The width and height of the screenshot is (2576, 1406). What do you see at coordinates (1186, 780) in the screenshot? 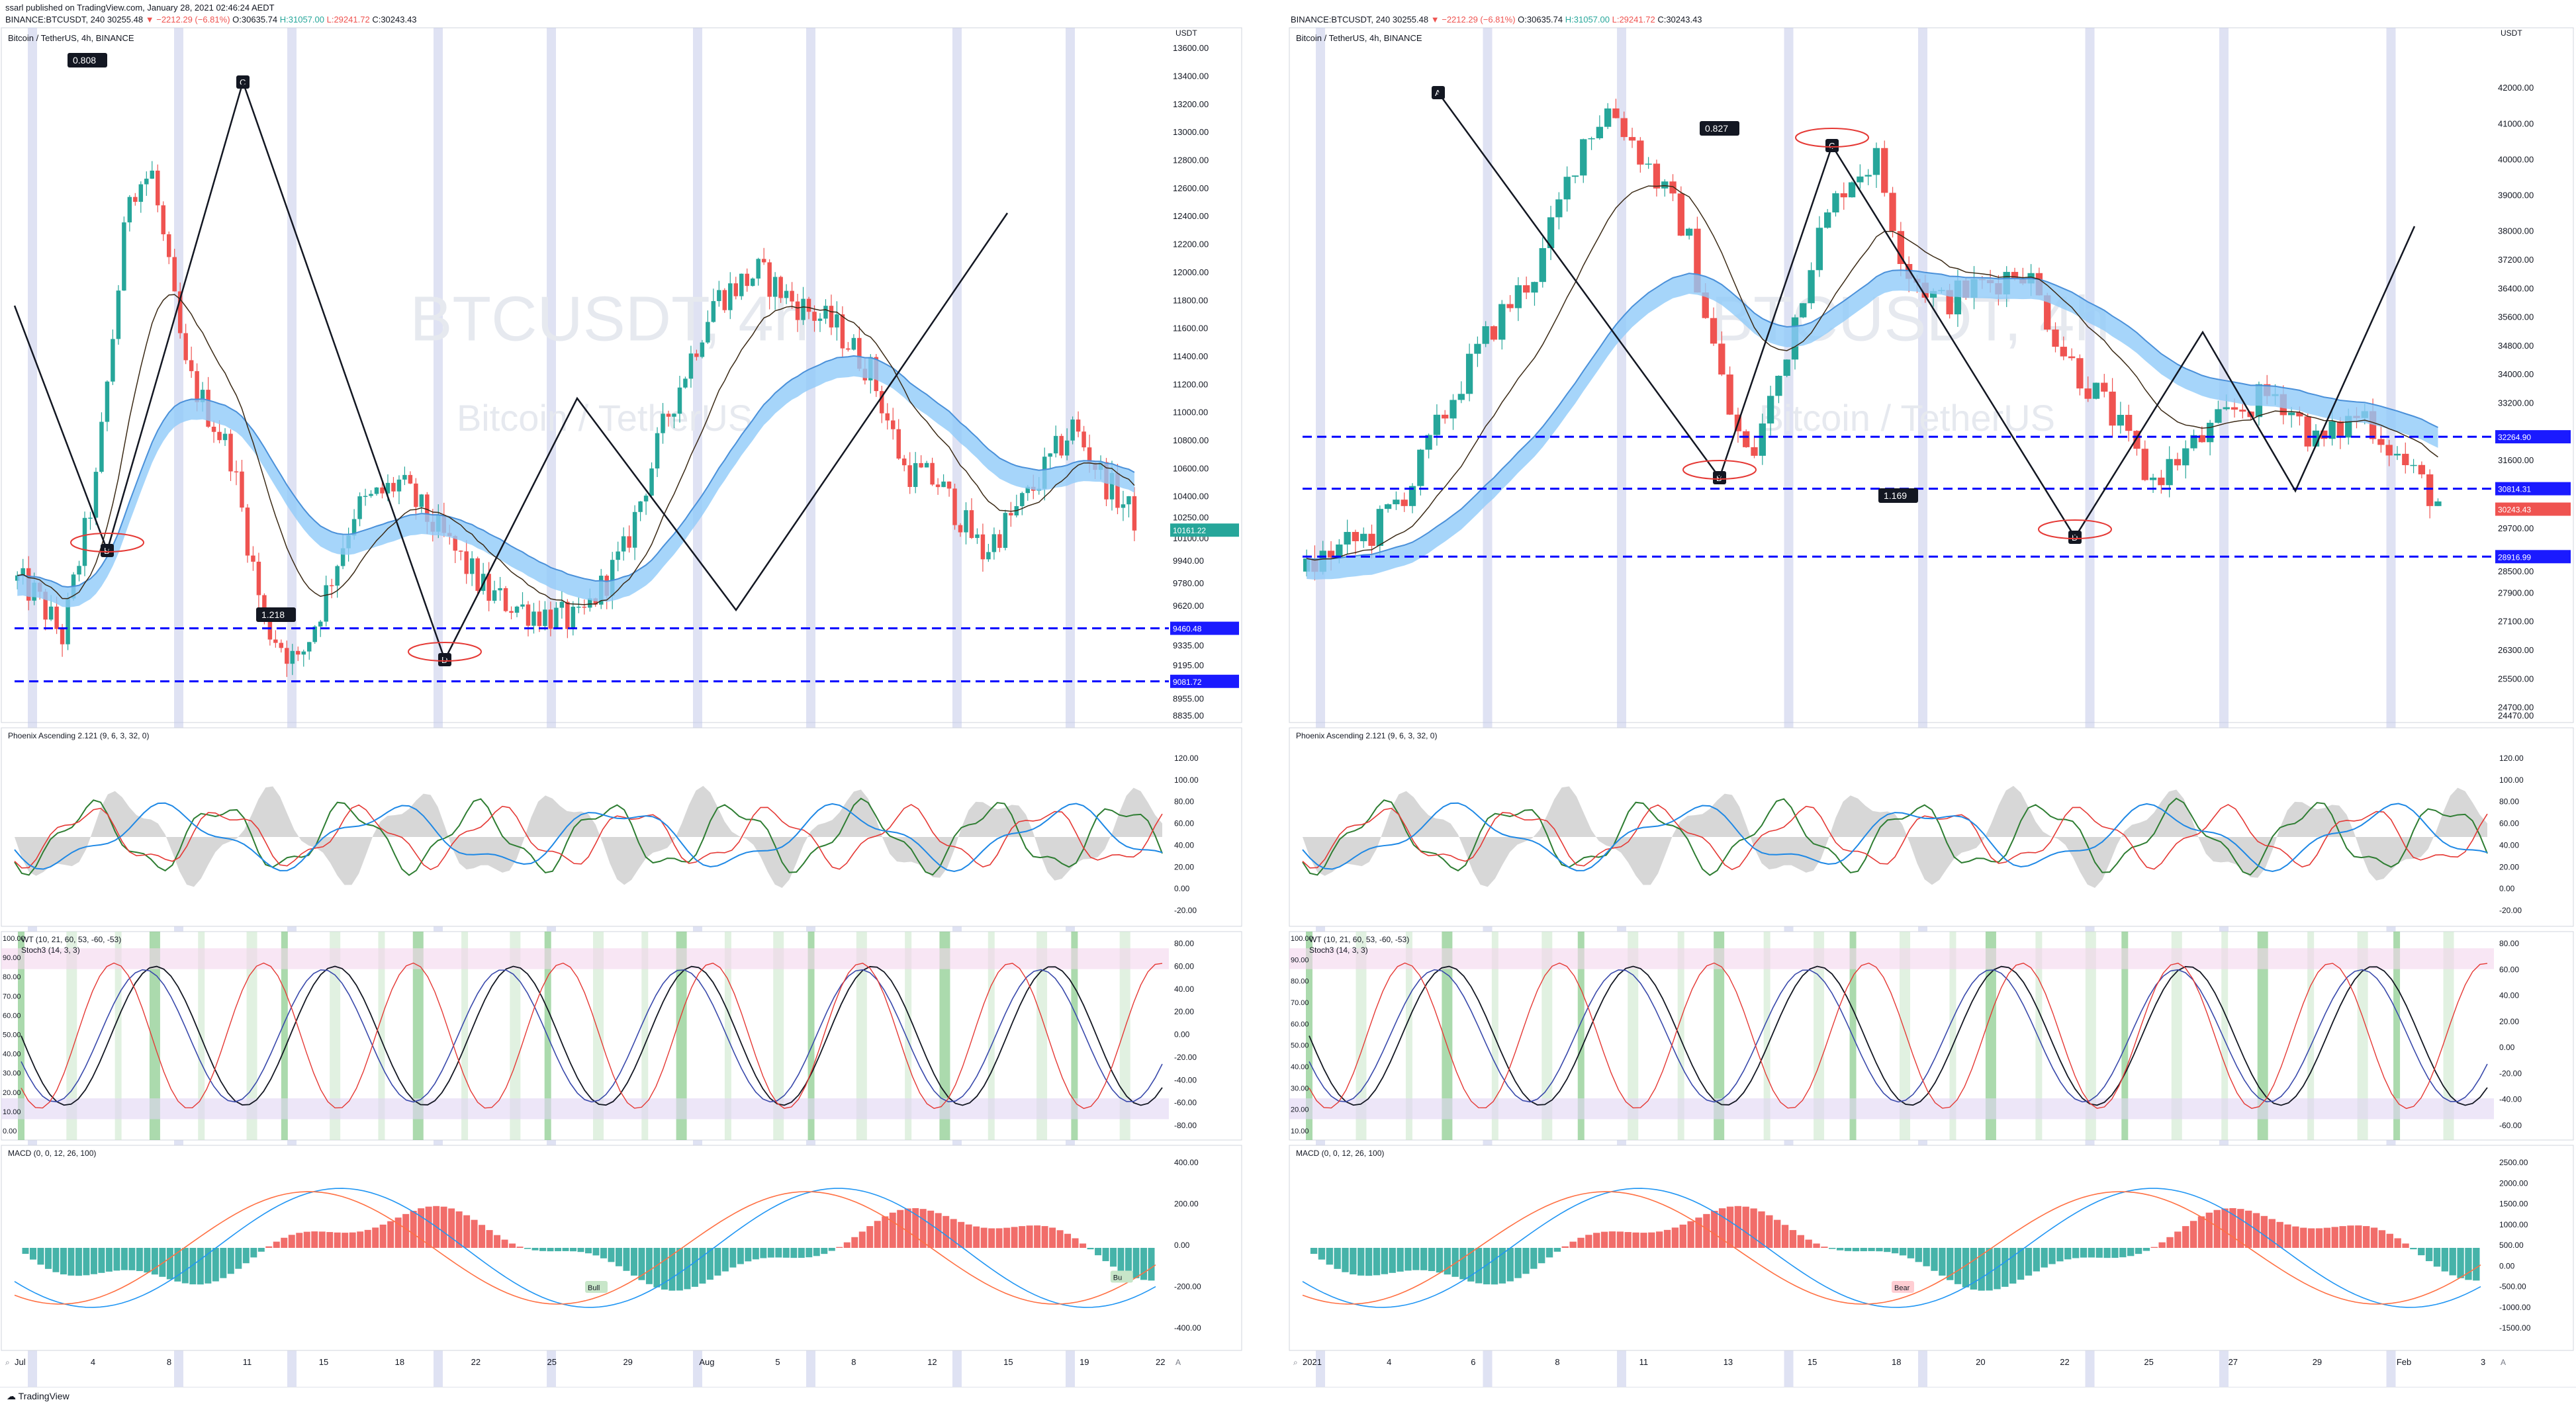
I see `left-phoenix-y-tick: 100.00` at bounding box center [1186, 780].